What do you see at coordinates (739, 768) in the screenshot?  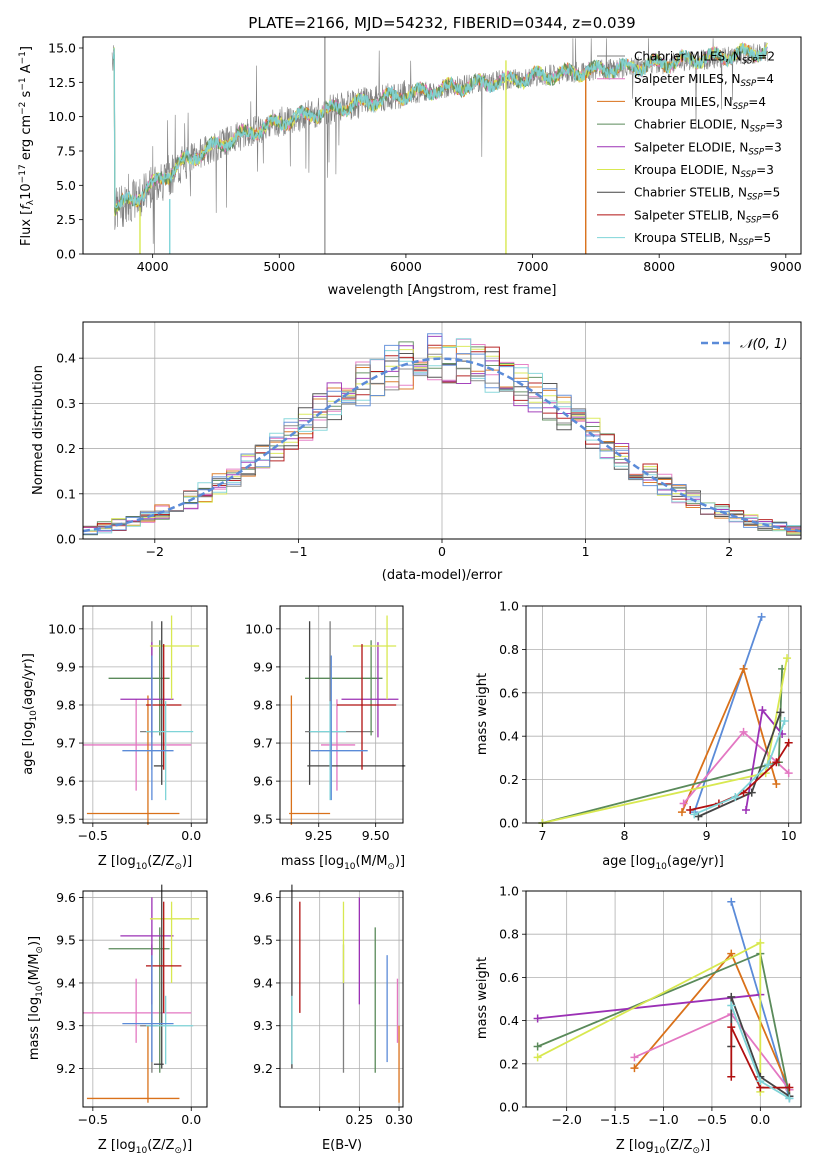 I see `weight-series-line` at bounding box center [739, 768].